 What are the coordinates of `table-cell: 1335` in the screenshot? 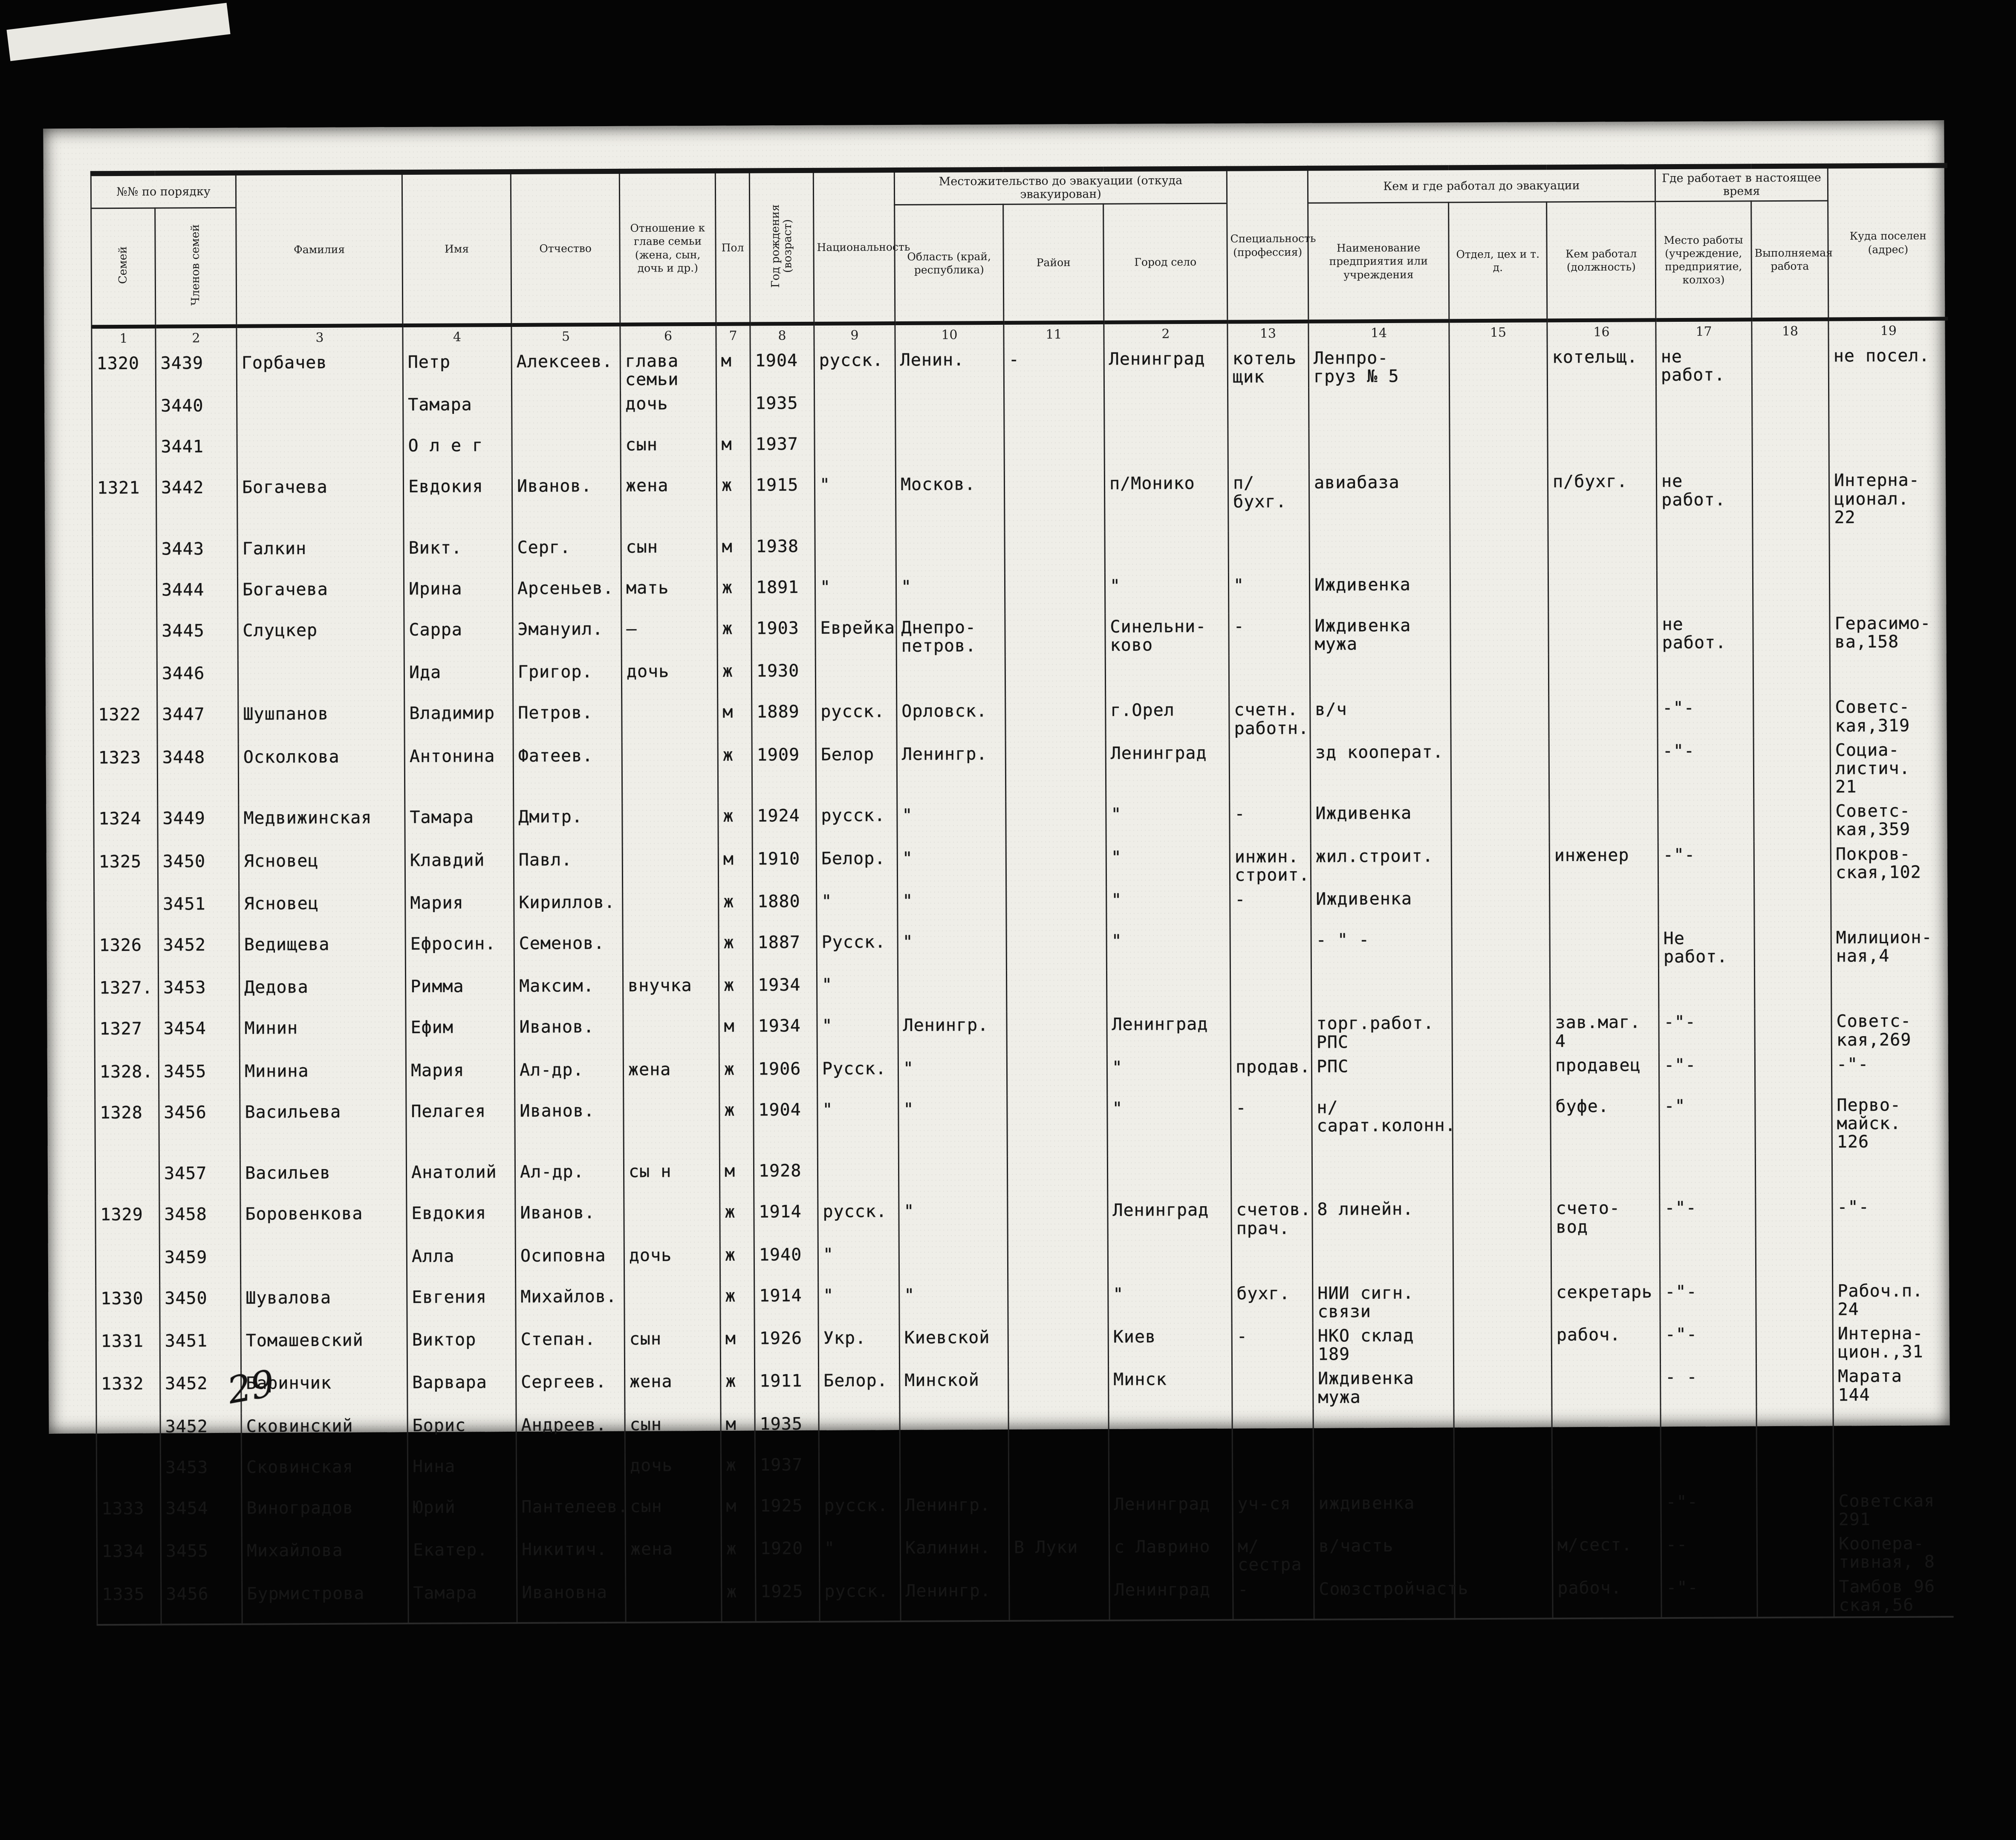 It's located at (129, 1603).